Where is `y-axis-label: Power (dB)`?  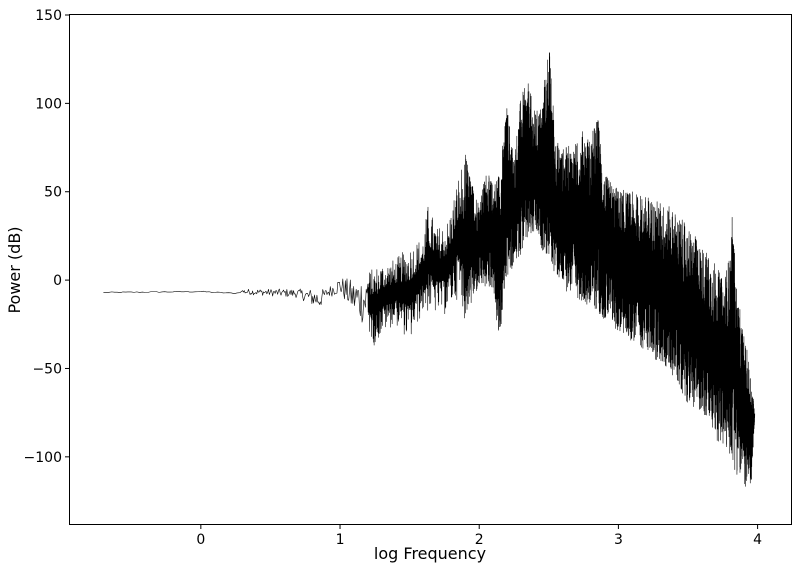 y-axis-label: Power (dB) is located at coordinates (14, 269).